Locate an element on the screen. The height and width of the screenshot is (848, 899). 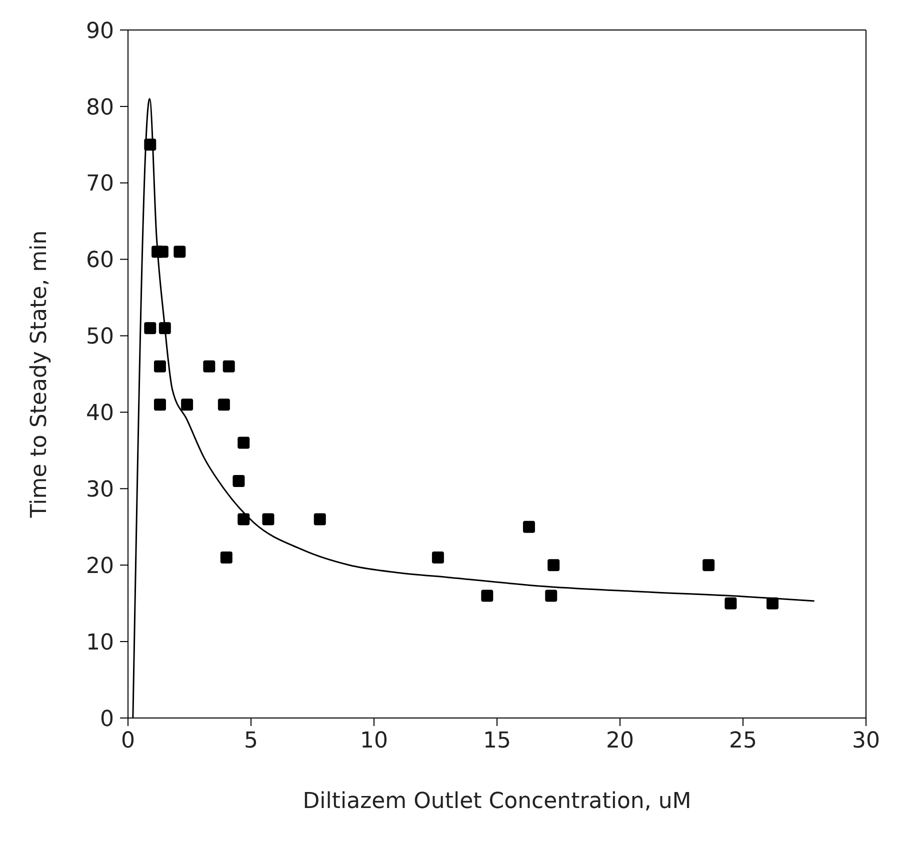
y-tick-label: 40 is located at coordinates (100, 413).